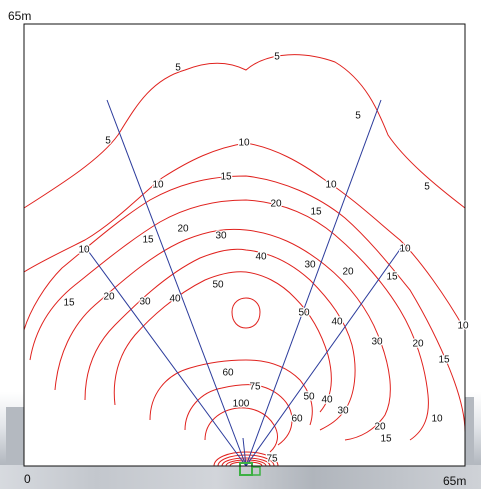 The width and height of the screenshot is (481, 489). Describe the element at coordinates (27, 479) in the screenshot. I see `axis-label-origin: 0` at that location.